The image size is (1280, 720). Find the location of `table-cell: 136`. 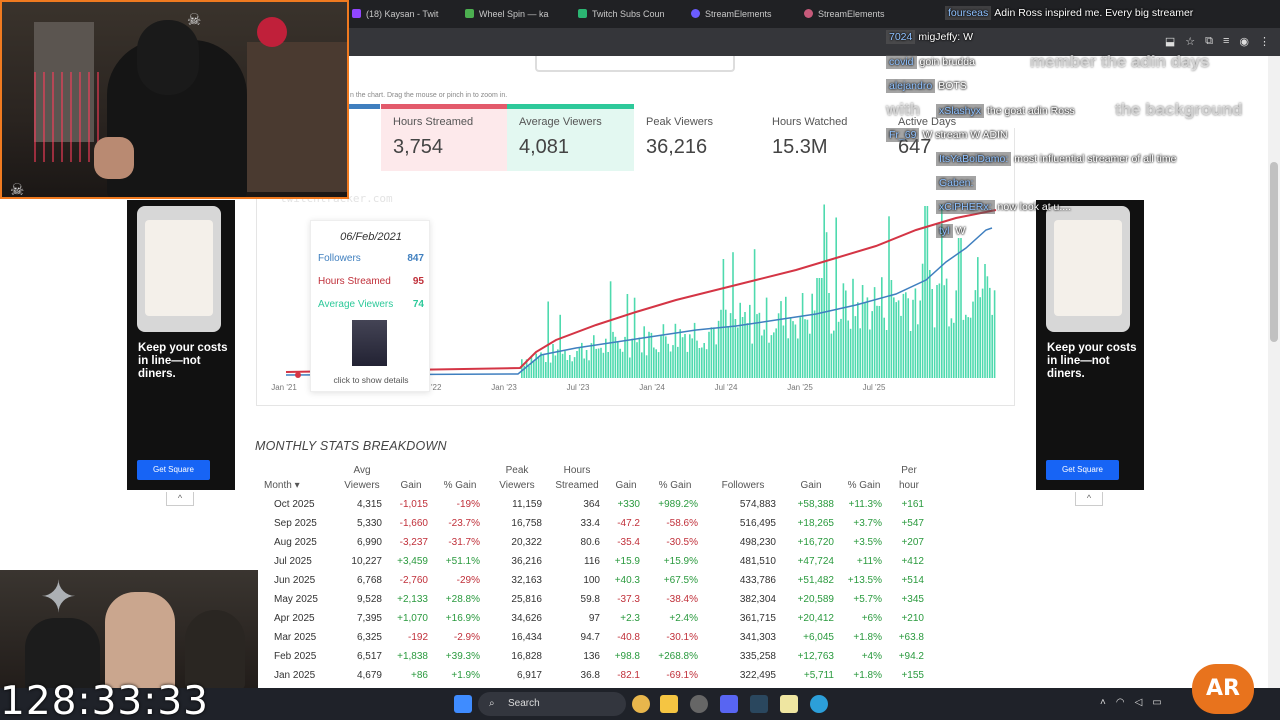

table-cell: 136 is located at coordinates (591, 656).